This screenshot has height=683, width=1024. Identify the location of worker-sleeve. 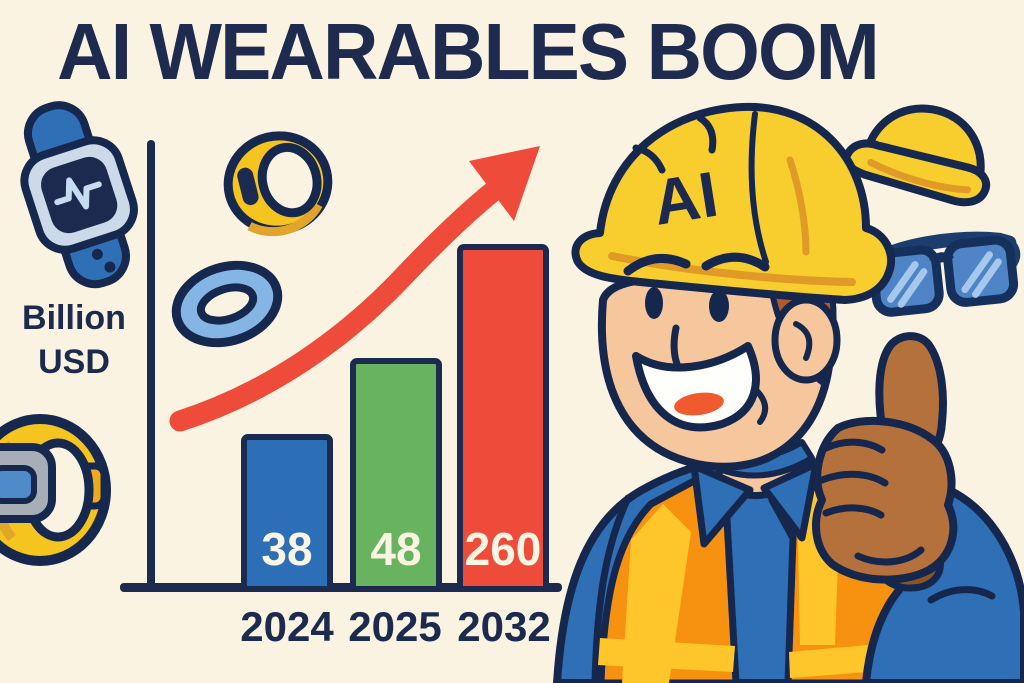
(943, 584).